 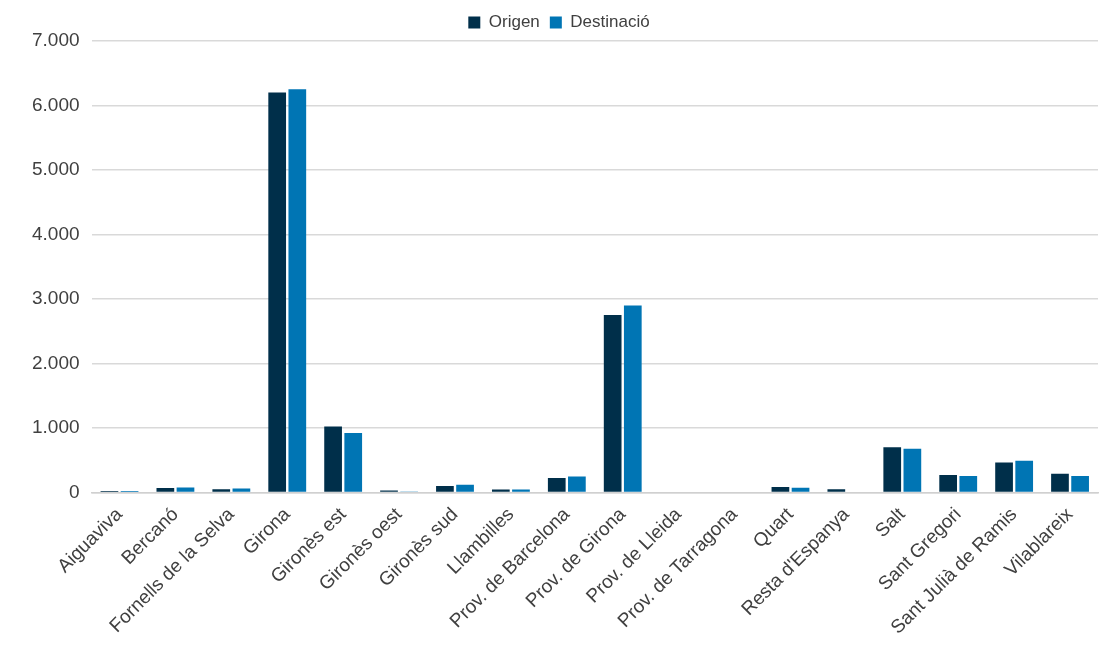 What do you see at coordinates (890, 522) in the screenshot?
I see `x-tick-label: Salt` at bounding box center [890, 522].